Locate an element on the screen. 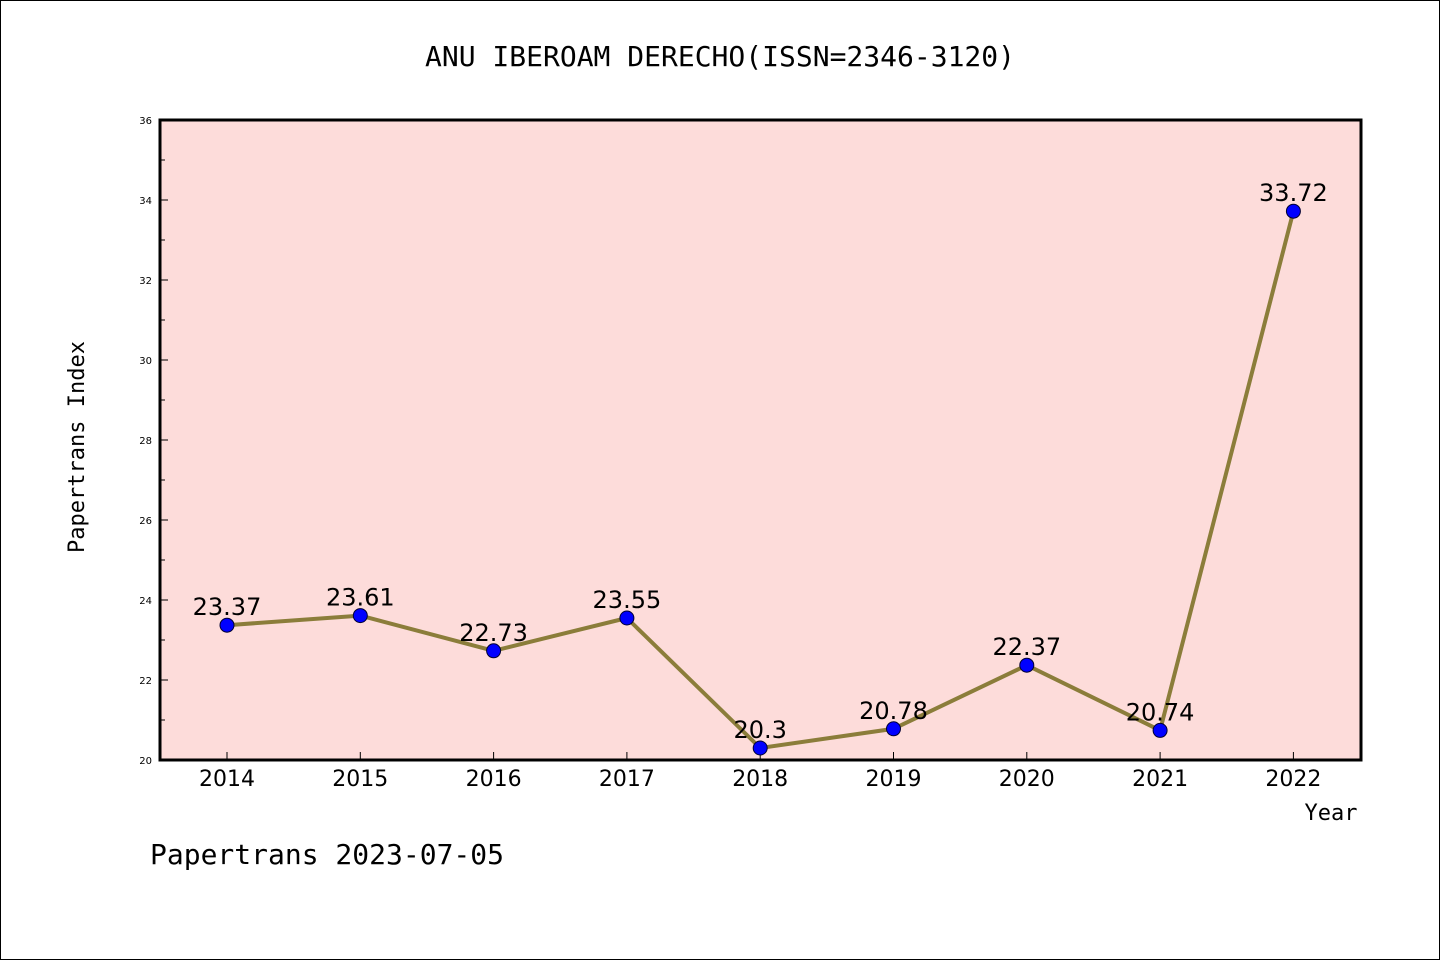  y-axis-label: Papertrans Index is located at coordinates (77, 447).